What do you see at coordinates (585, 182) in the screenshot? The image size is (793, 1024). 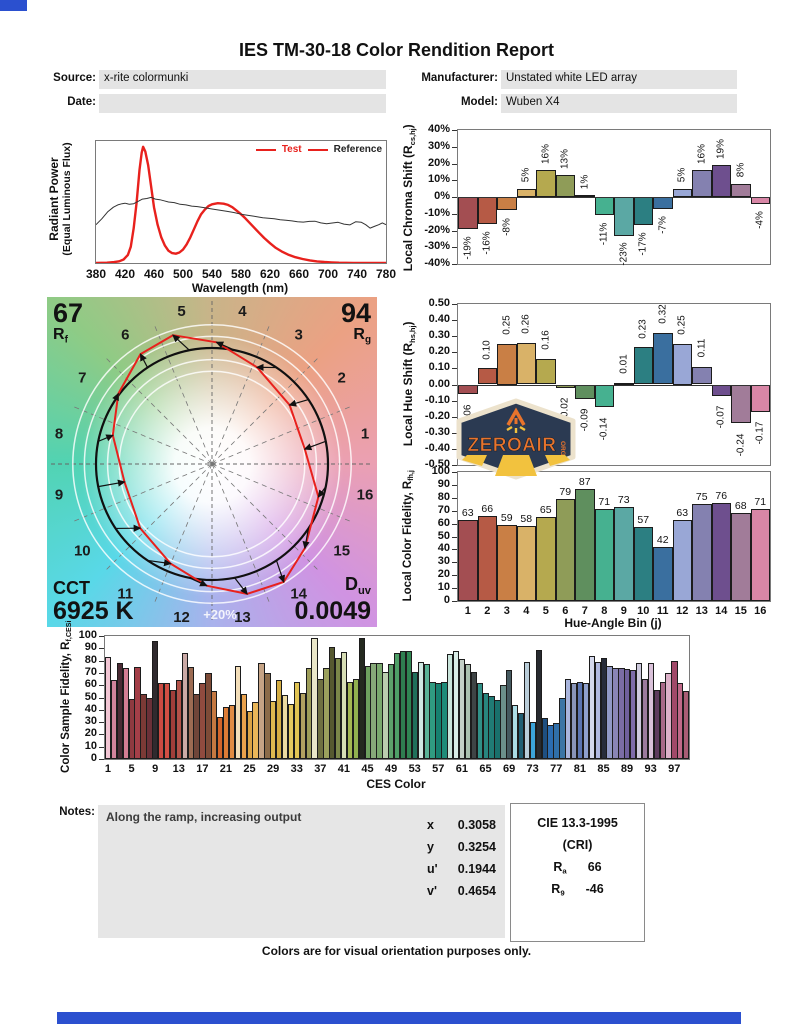 I see `bar-value-label: 1%` at bounding box center [585, 182].